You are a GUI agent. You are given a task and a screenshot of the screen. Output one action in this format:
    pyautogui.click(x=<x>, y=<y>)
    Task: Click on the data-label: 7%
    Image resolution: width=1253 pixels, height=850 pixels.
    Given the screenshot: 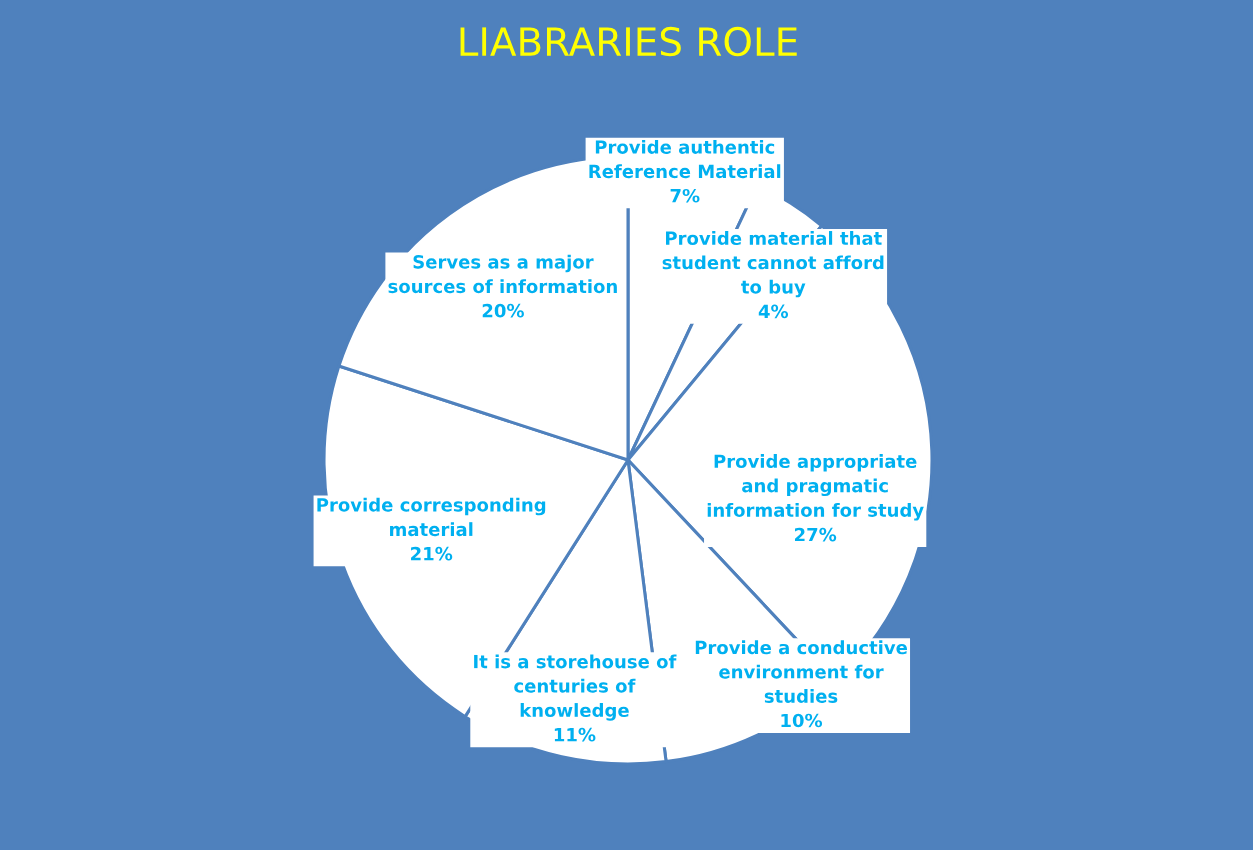 What is the action you would take?
    pyautogui.click(x=685, y=195)
    